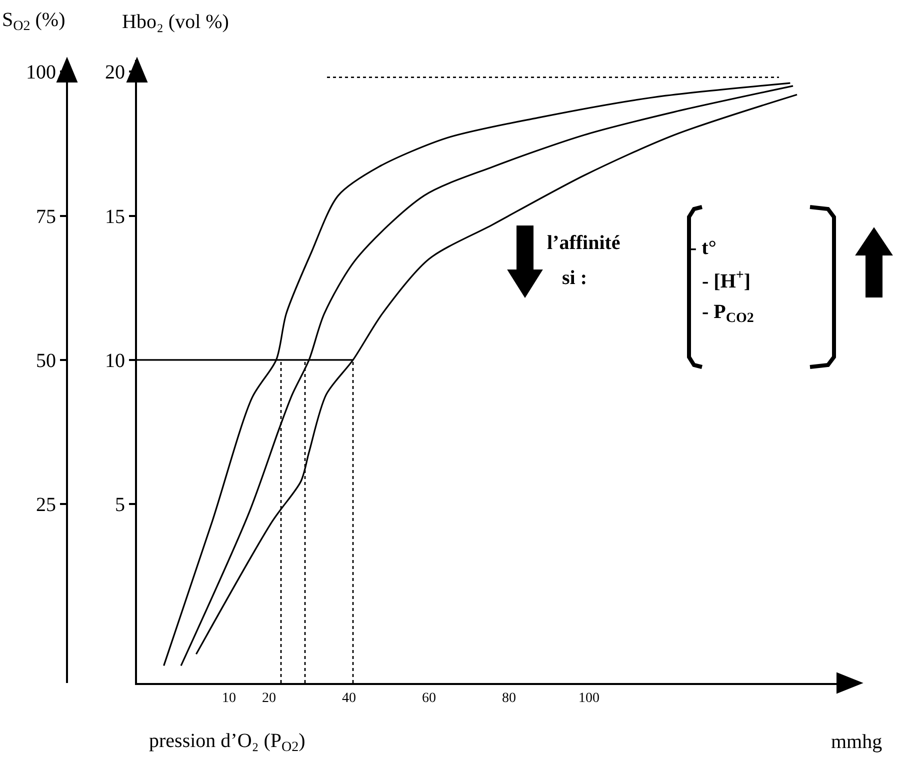 The width and height of the screenshot is (921, 758). What do you see at coordinates (115, 73) in the screenshot?
I see `y-tick-label: 20` at bounding box center [115, 73].